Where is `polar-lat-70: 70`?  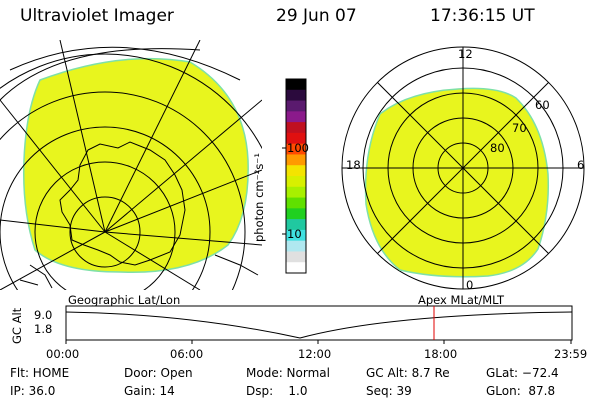
polar-lat-70: 70 is located at coordinates (519, 128).